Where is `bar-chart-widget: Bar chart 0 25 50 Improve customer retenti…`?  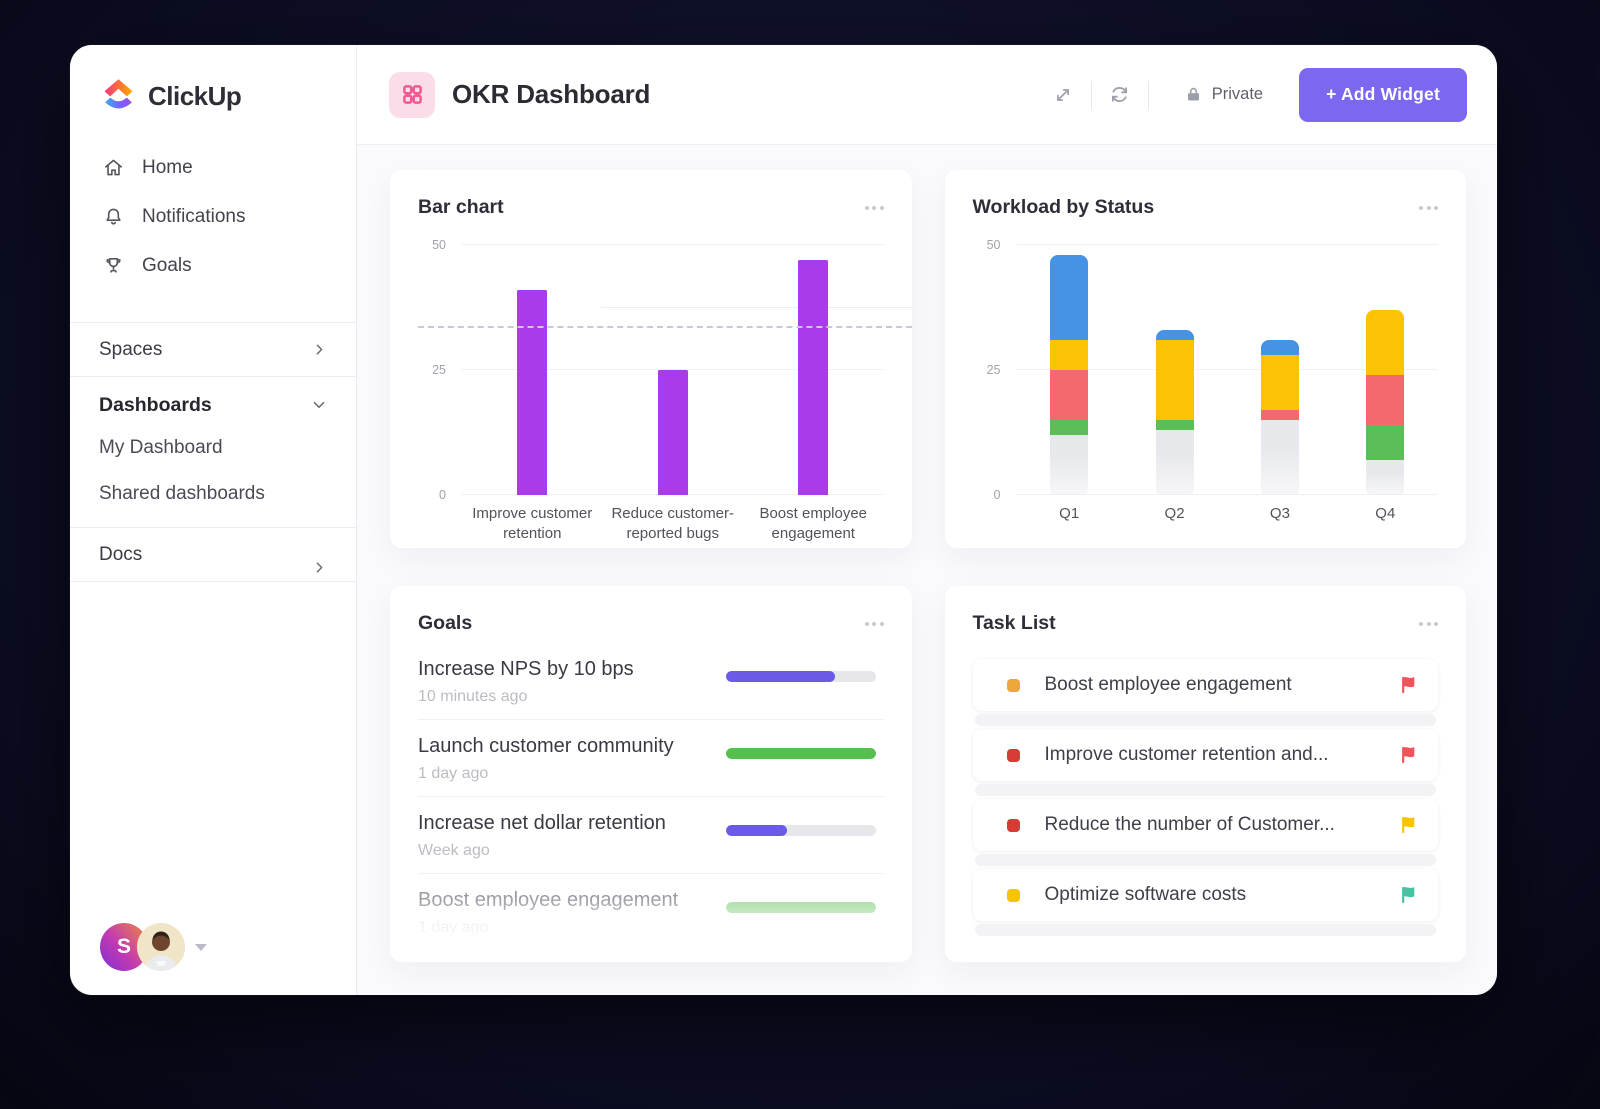 bar-chart-widget: Bar chart 0 25 50 Improve customer retenti… is located at coordinates (651, 359).